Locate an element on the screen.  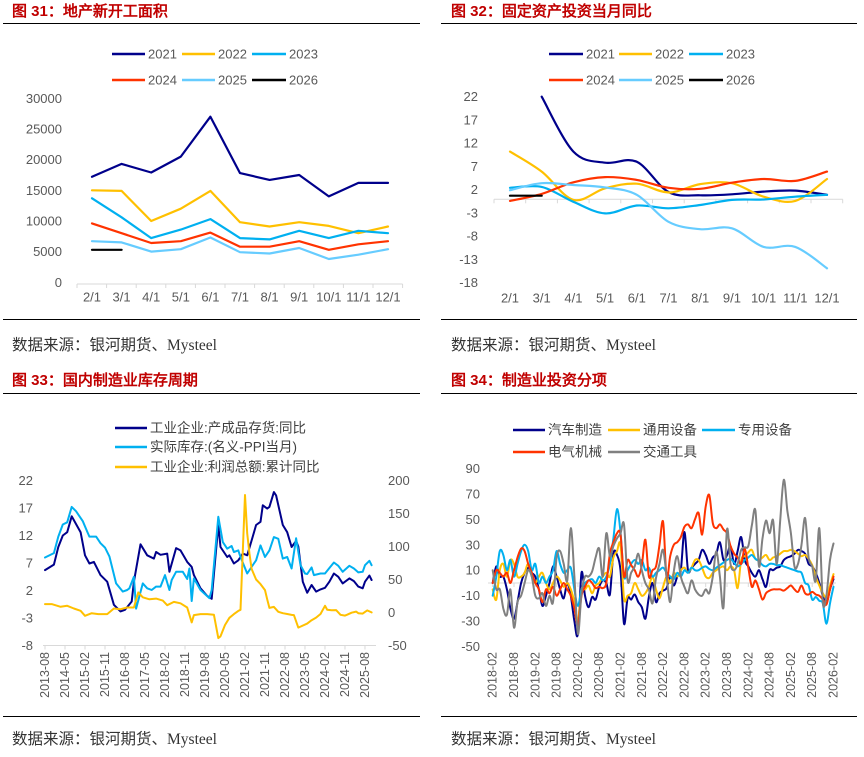
legend-label: 工业企业:产成品存货:同比 is located at coordinates (228, 428).